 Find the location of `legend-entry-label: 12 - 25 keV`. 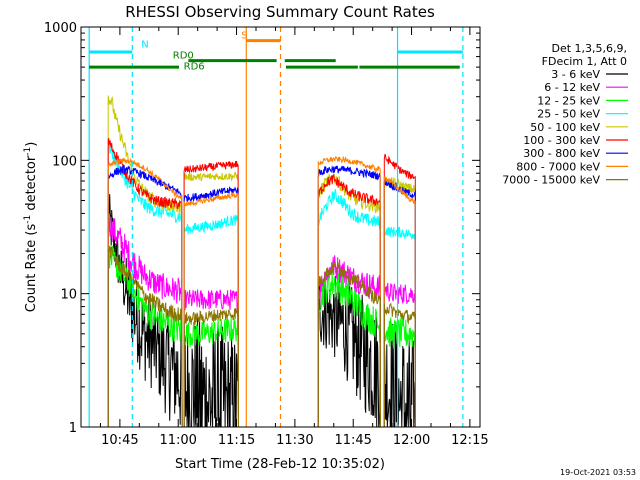

legend-entry-label: 12 - 25 keV is located at coordinates (568, 100).